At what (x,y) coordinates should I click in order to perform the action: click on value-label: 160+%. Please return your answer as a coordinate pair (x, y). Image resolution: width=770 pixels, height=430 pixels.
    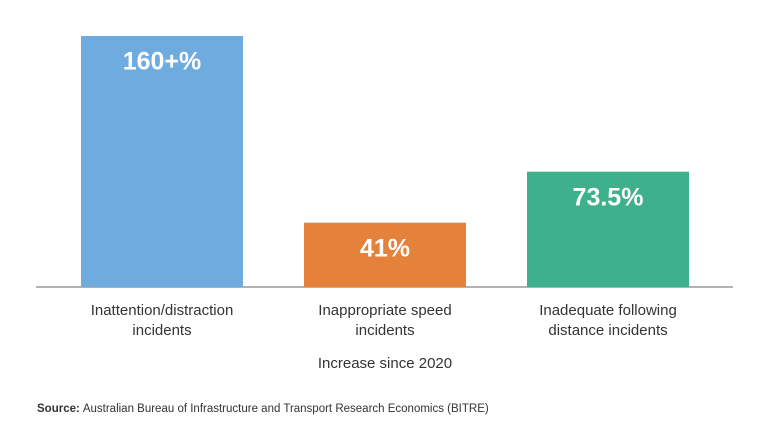
    Looking at the image, I should click on (162, 62).